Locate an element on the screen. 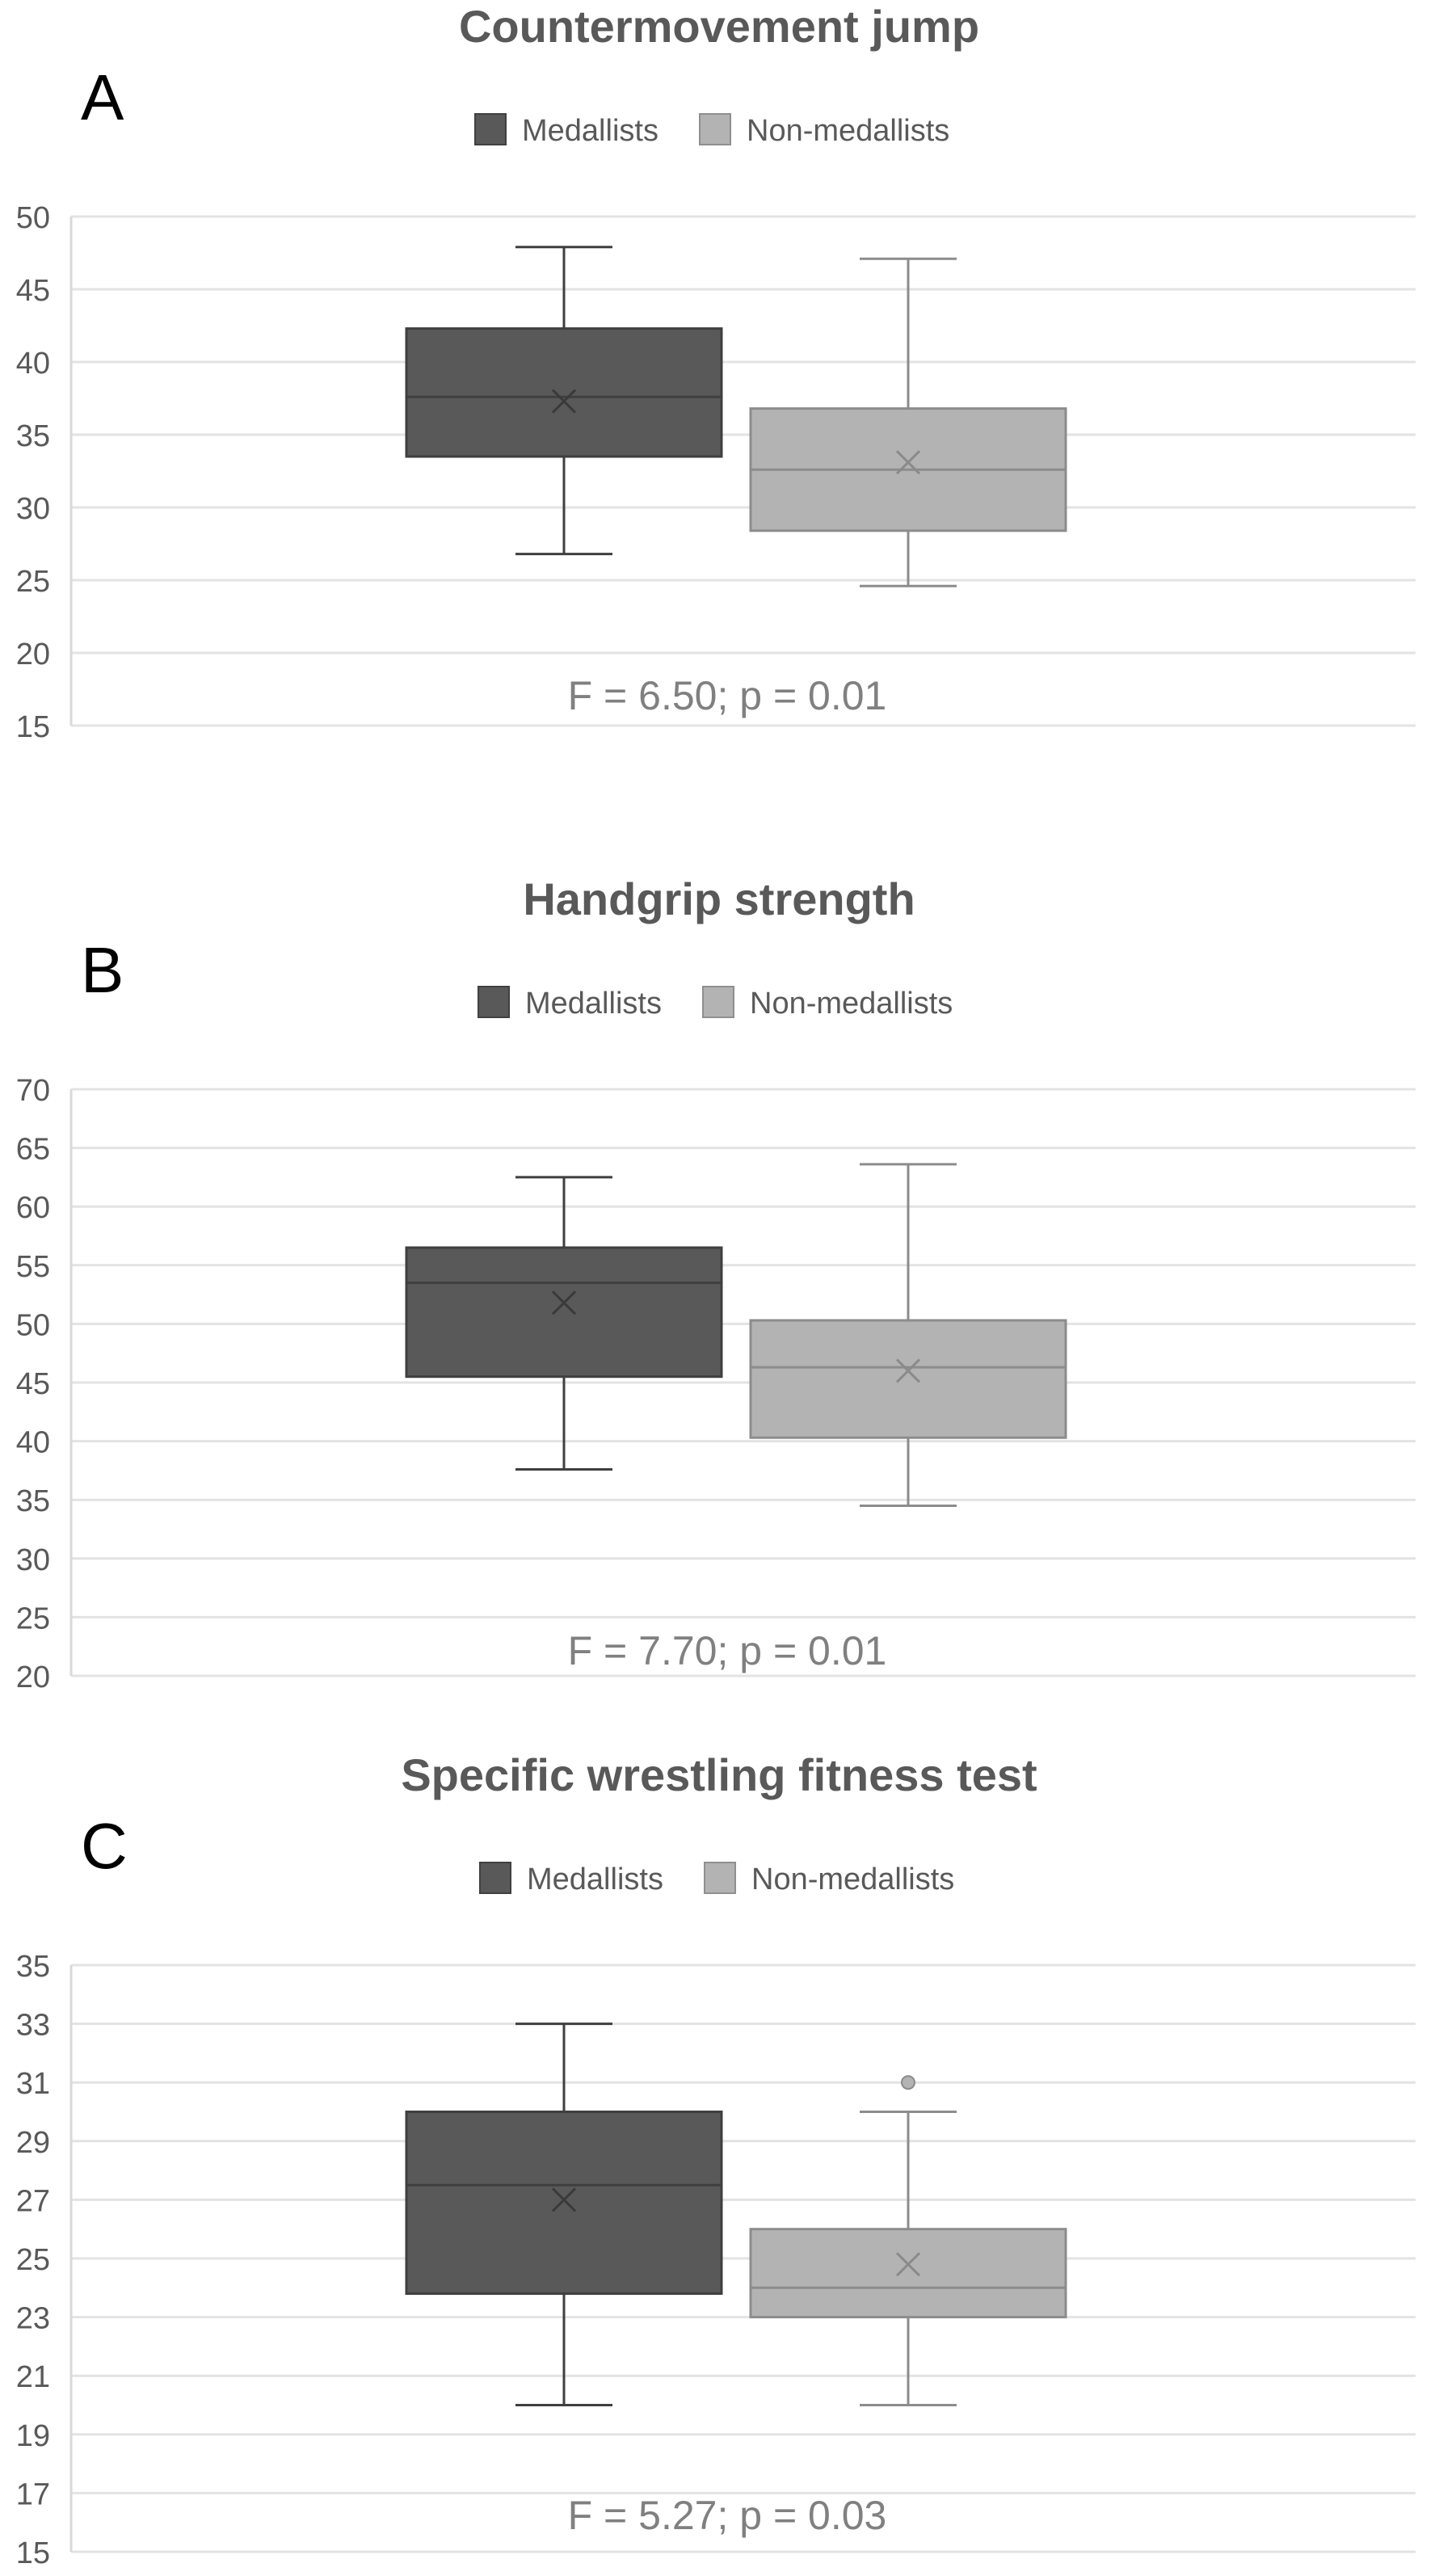 The image size is (1439, 2576). y-tick-label: 70 is located at coordinates (33, 1091).